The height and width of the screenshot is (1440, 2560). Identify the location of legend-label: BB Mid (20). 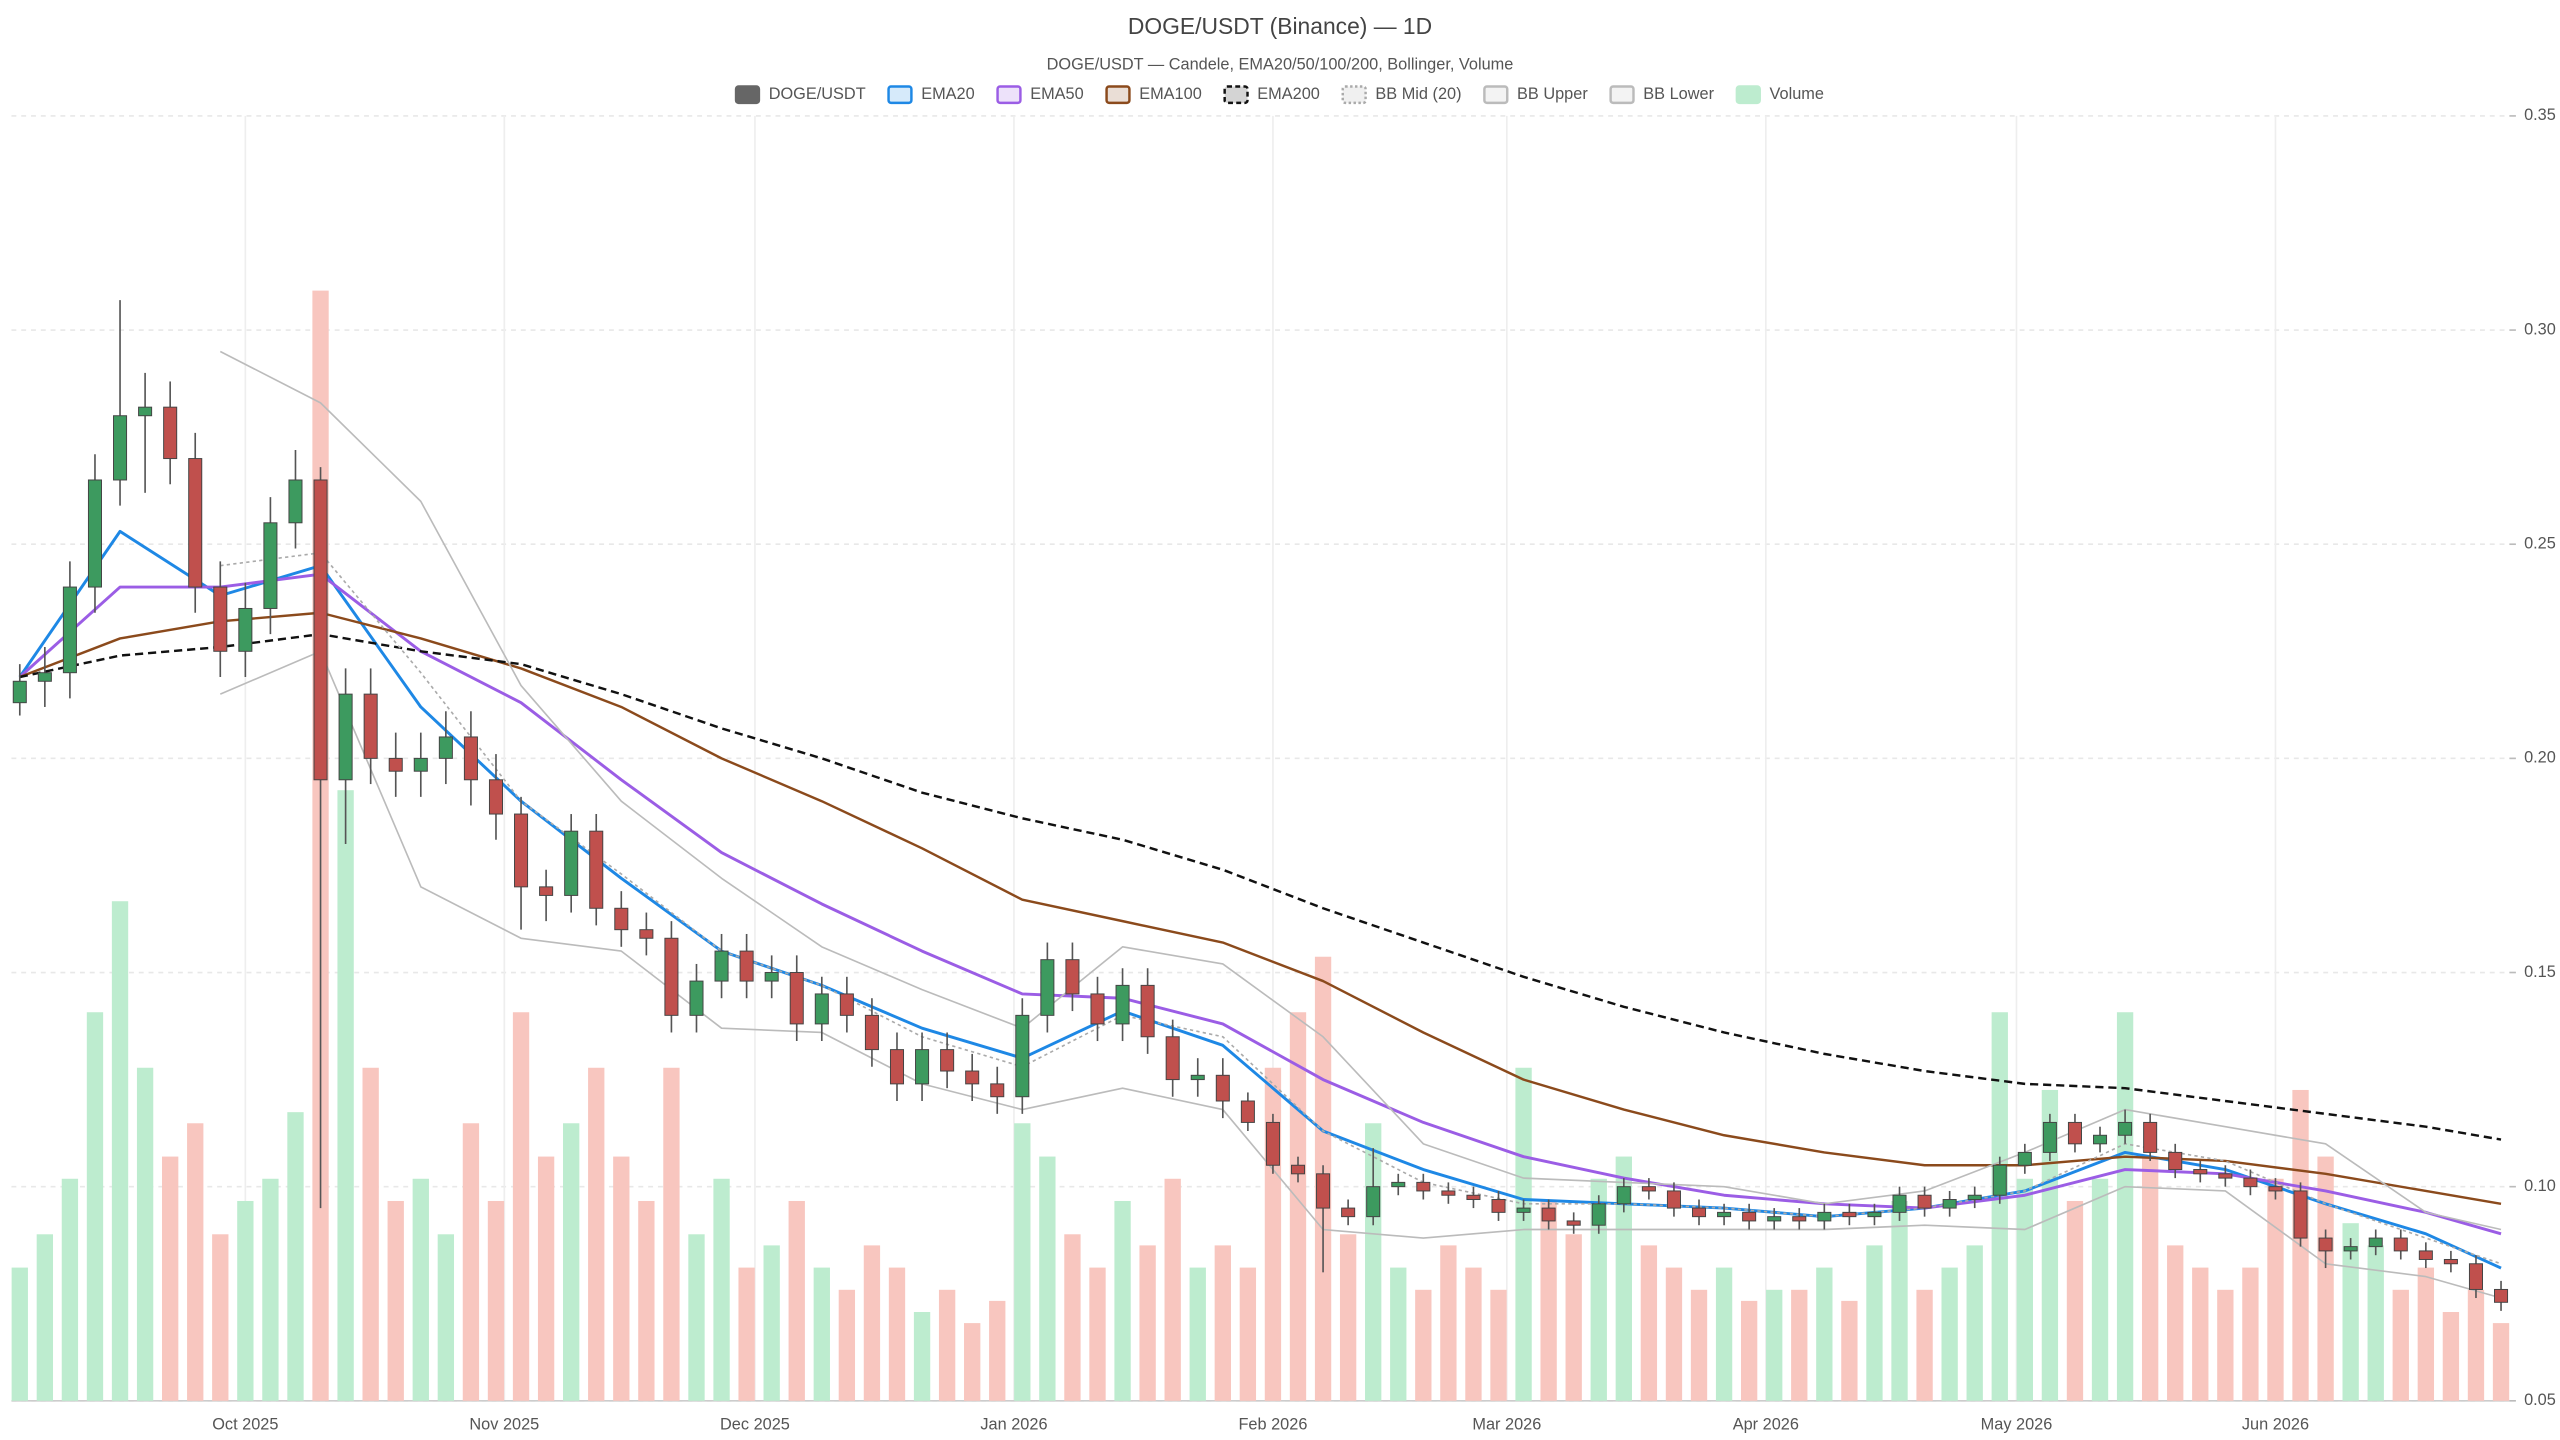
(1418, 94).